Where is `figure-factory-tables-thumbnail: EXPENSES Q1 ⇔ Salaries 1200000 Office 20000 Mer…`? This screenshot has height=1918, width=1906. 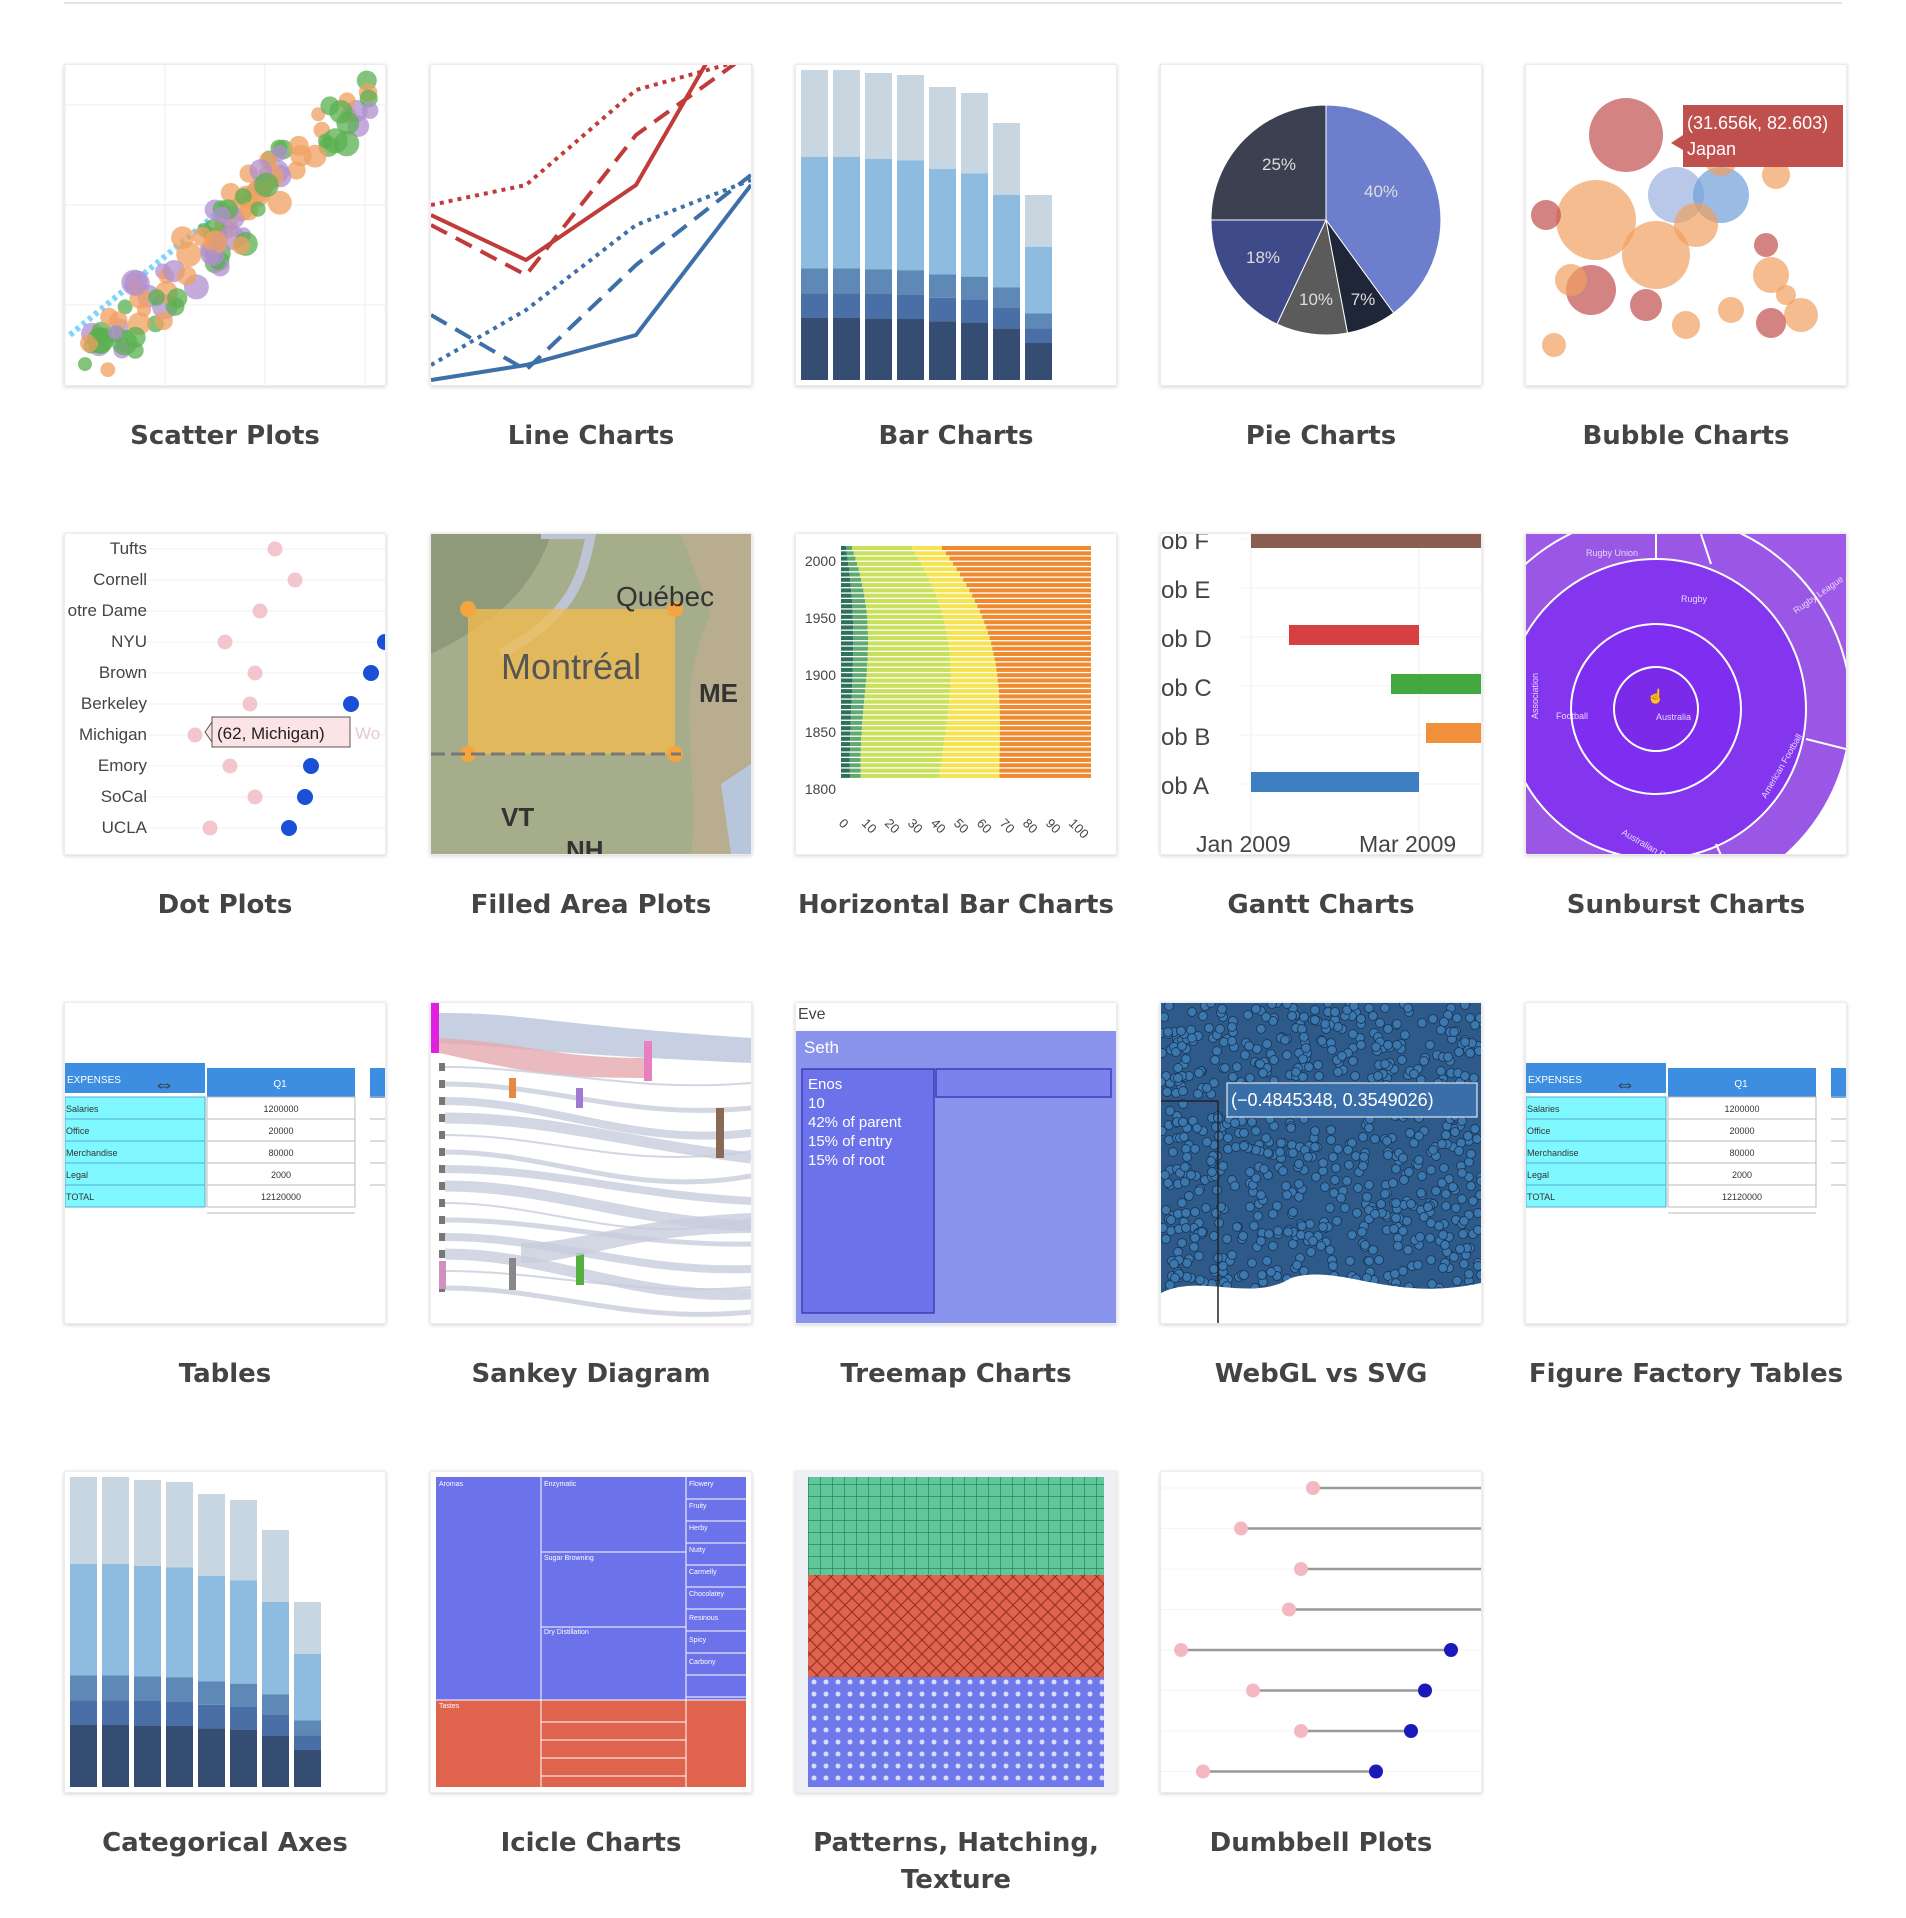
figure-factory-tables-thumbnail: EXPENSES Q1 ⇔ Salaries 1200000 Office 20000 Mer… is located at coordinates (1686, 1163).